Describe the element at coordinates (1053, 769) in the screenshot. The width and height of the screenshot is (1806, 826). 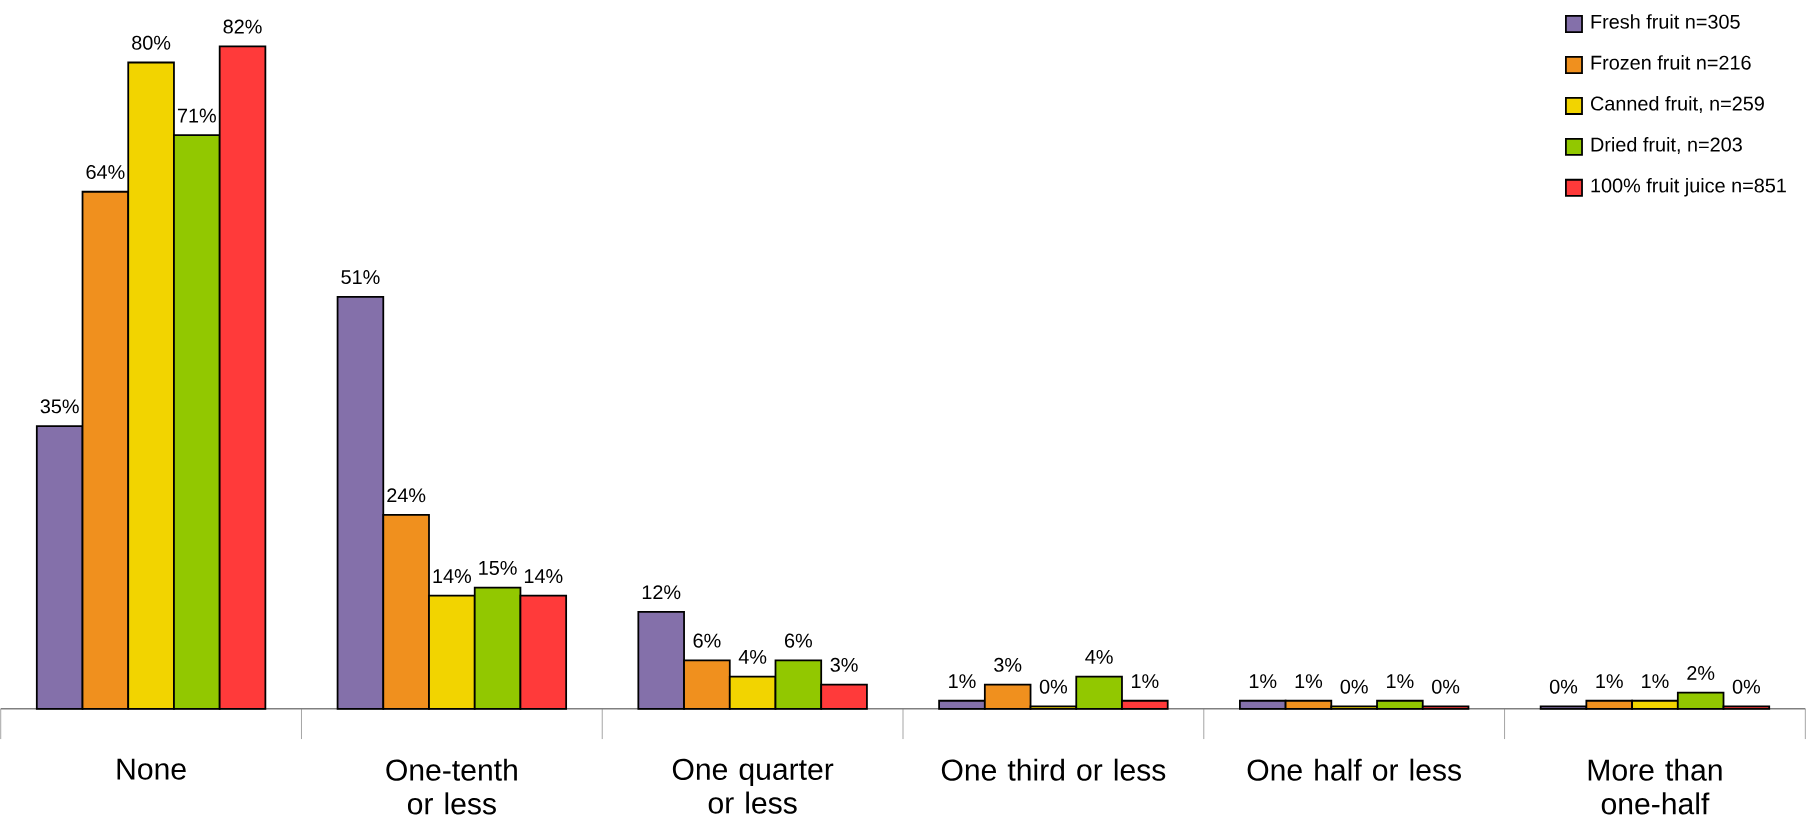
I see `x-tick-label: One third or less` at that location.